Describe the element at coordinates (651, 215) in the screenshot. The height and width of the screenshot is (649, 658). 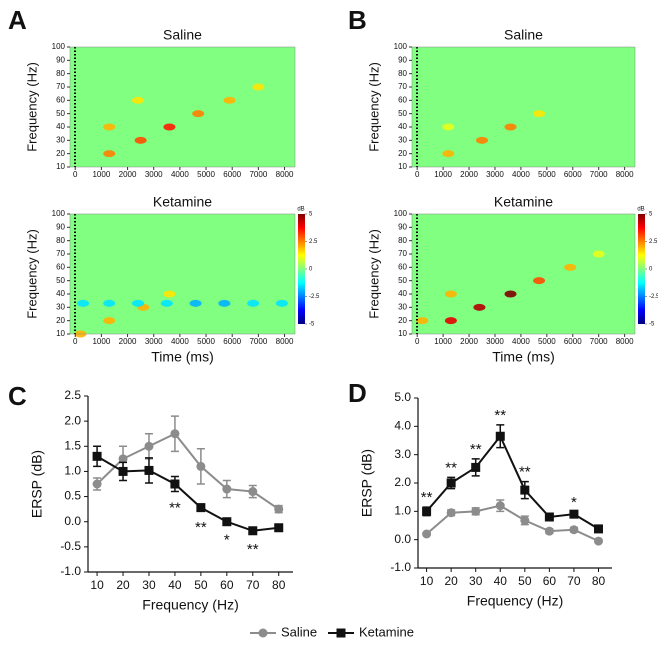
I see `colorbar-tick-label: 5` at that location.